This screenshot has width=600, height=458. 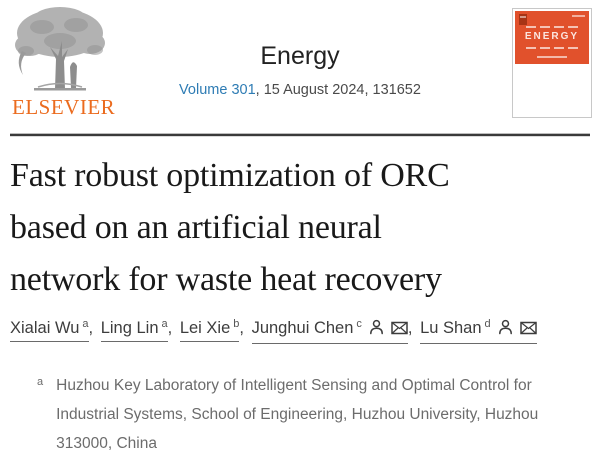 What do you see at coordinates (230, 175) in the screenshot?
I see `title-line: Fast robust optimization of ORC` at bounding box center [230, 175].